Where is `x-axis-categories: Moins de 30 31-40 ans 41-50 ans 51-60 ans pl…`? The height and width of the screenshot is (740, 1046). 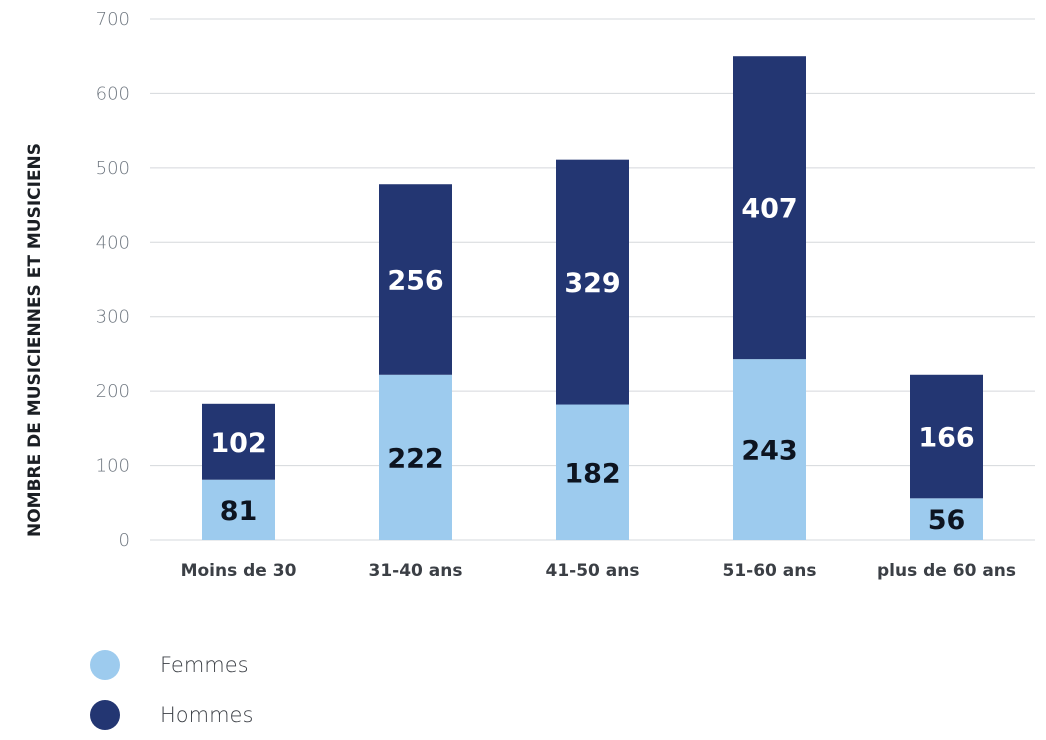 x-axis-categories: Moins de 30 31-40 ans 41-50 ans 51-60 ans pl… is located at coordinates (598, 571).